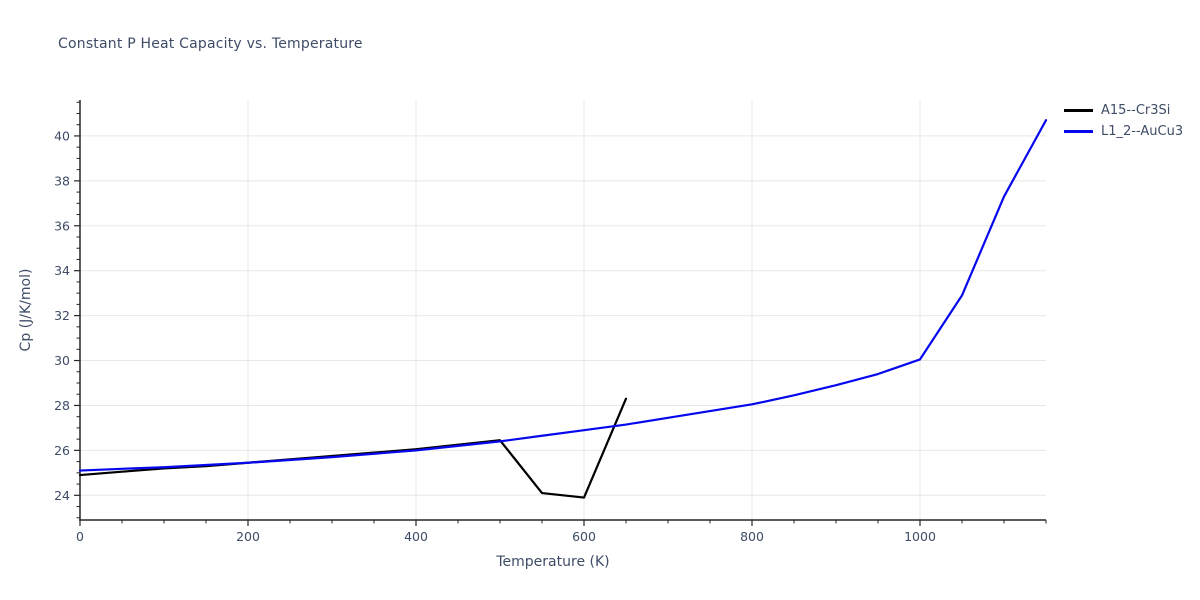  What do you see at coordinates (210, 44) in the screenshot?
I see `chart-title: Constant P Heat Capacity vs. Temperature` at bounding box center [210, 44].